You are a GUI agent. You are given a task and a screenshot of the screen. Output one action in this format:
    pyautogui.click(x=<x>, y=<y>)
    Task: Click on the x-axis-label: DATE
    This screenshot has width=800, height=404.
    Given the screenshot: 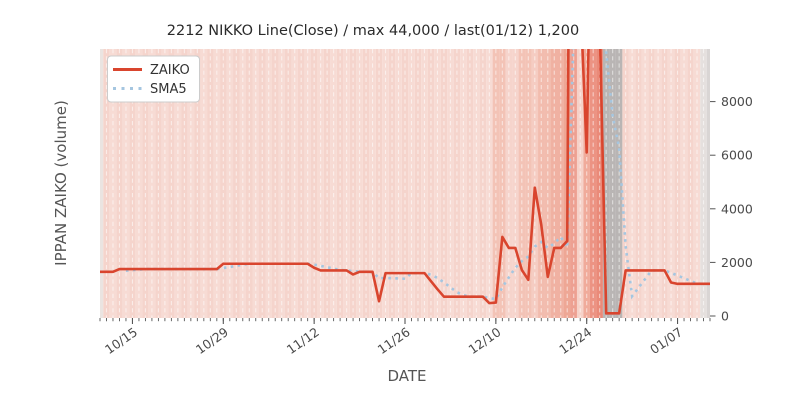 What is the action you would take?
    pyautogui.click(x=406, y=376)
    